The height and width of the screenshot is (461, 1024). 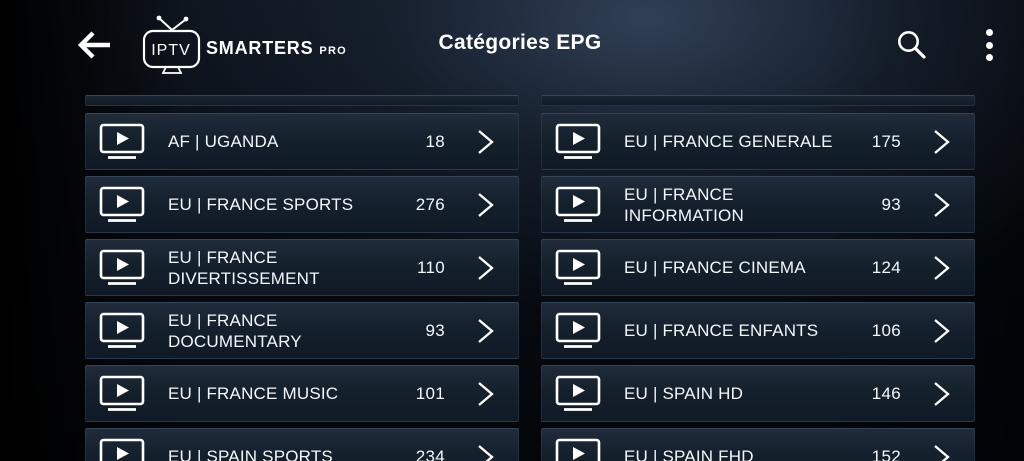 What do you see at coordinates (689, 454) in the screenshot?
I see `category-name: EU | SPAIN FHD` at bounding box center [689, 454].